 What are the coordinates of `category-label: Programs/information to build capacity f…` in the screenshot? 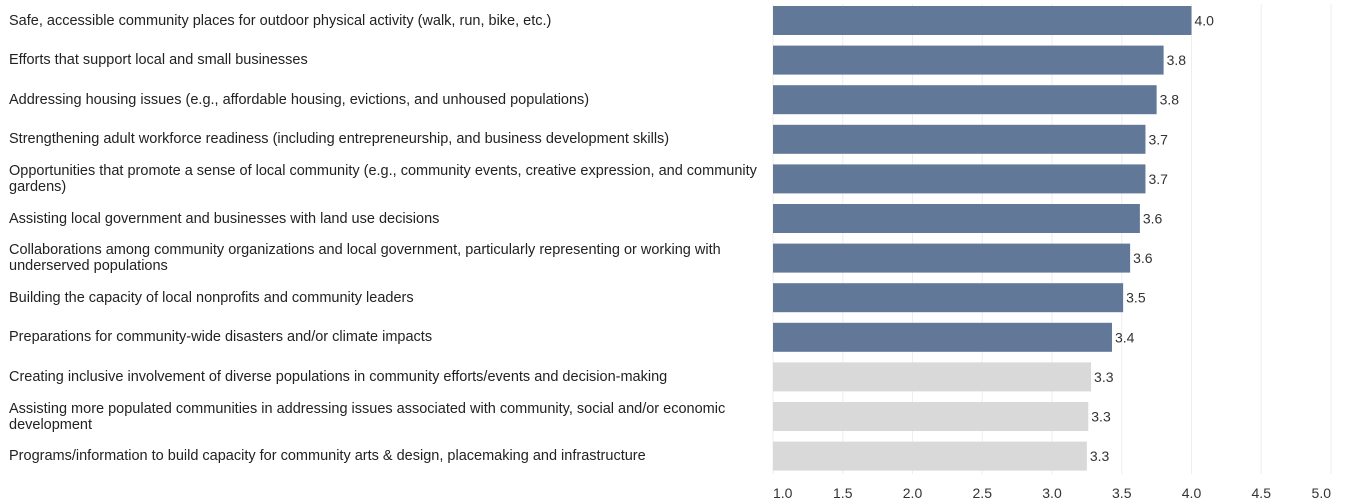 It's located at (391, 456).